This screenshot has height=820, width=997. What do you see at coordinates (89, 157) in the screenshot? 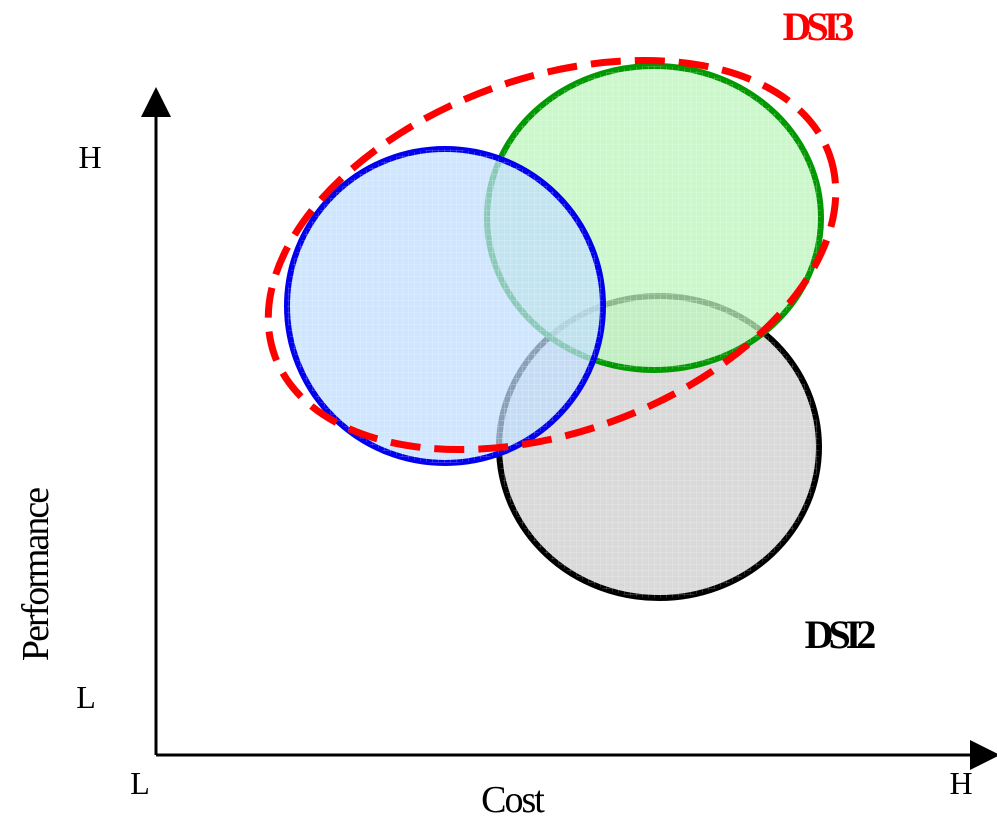
I see `y-high-label: H` at bounding box center [89, 157].